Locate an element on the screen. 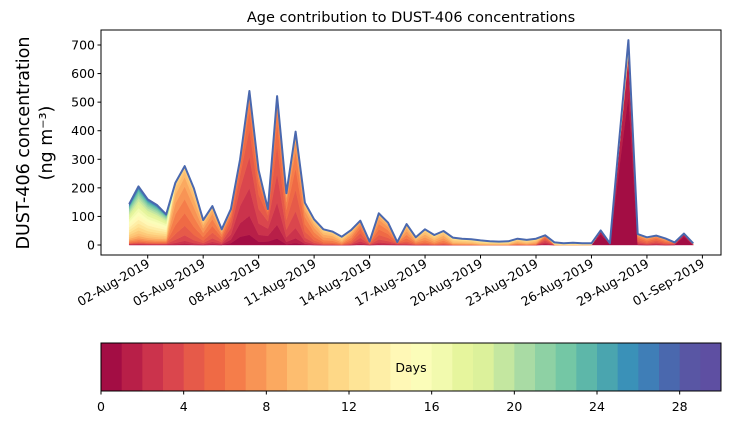 The image size is (730, 425). colorbar-ticks: 0 4 8 12 16 20 24 28 is located at coordinates (392, 402).